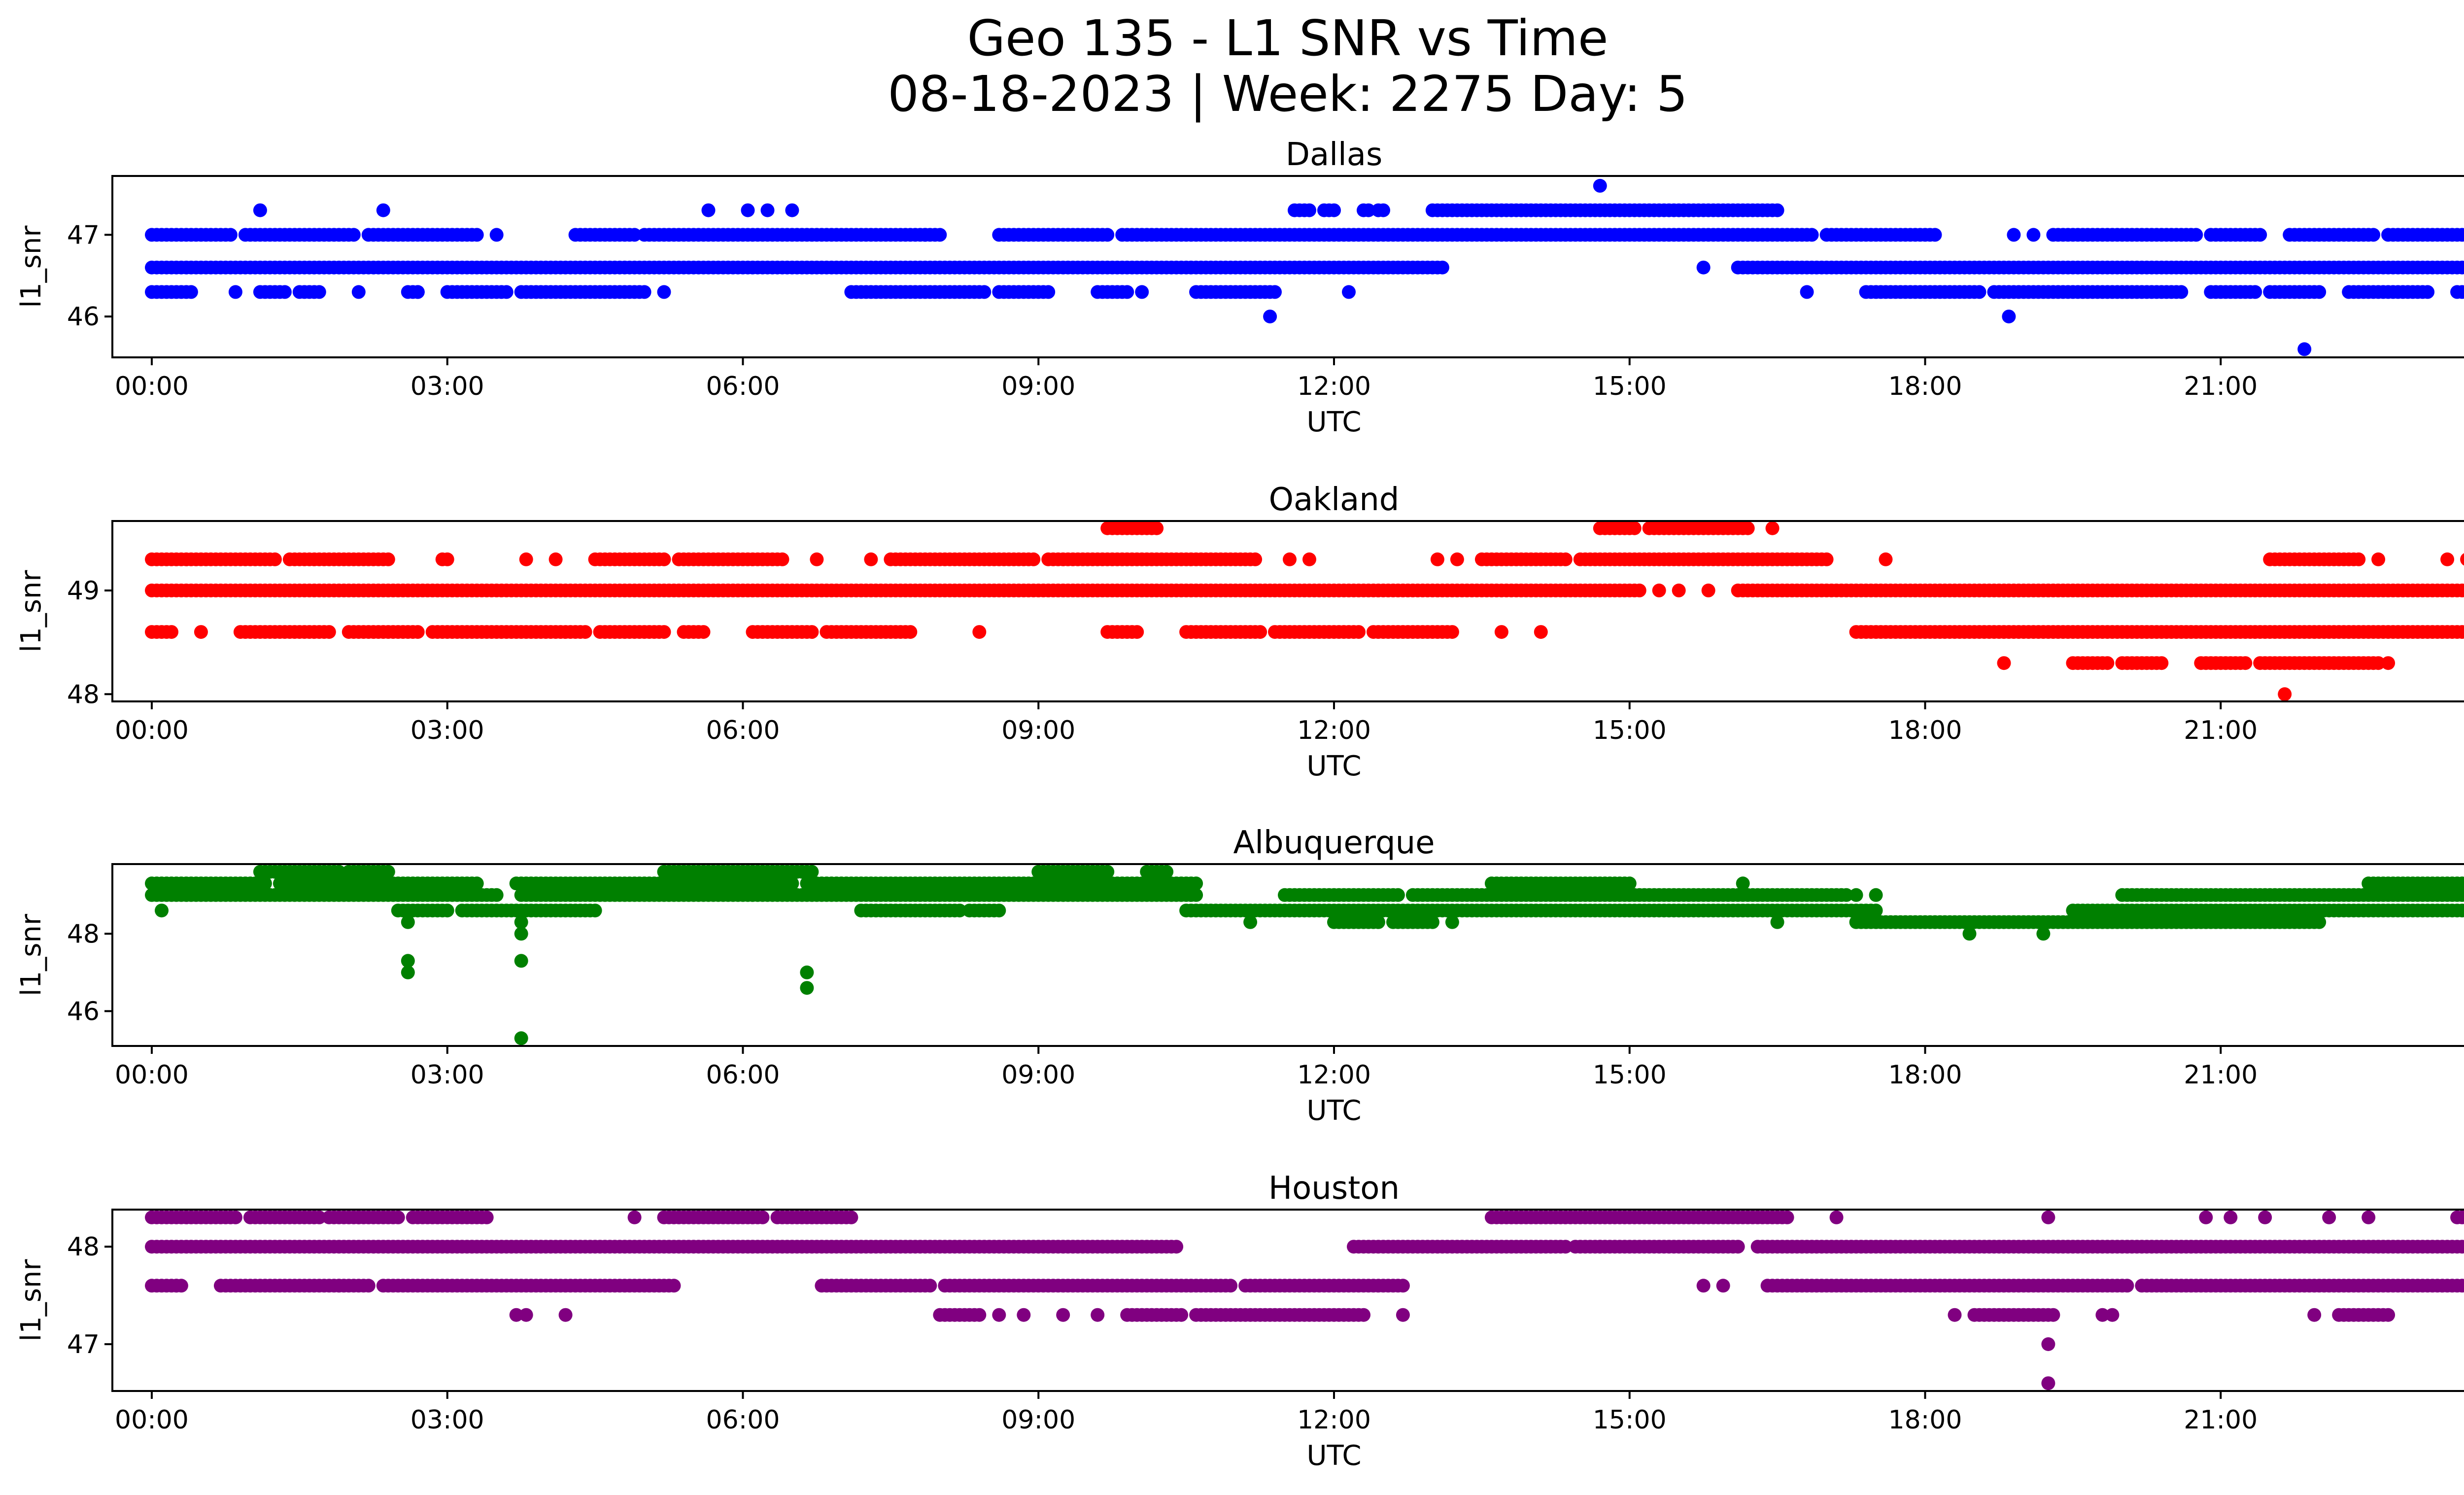 This screenshot has width=2464, height=1495. What do you see at coordinates (1334, 1420) in the screenshot?
I see `houston-x-tick-label: 12:00` at bounding box center [1334, 1420].